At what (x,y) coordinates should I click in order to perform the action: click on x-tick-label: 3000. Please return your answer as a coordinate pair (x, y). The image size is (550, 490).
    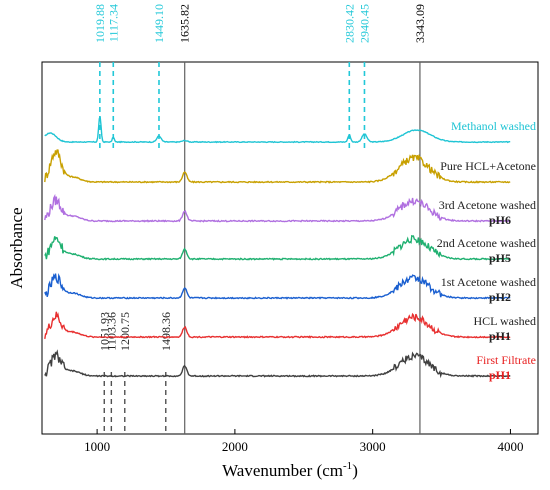
    Looking at the image, I should click on (373, 446).